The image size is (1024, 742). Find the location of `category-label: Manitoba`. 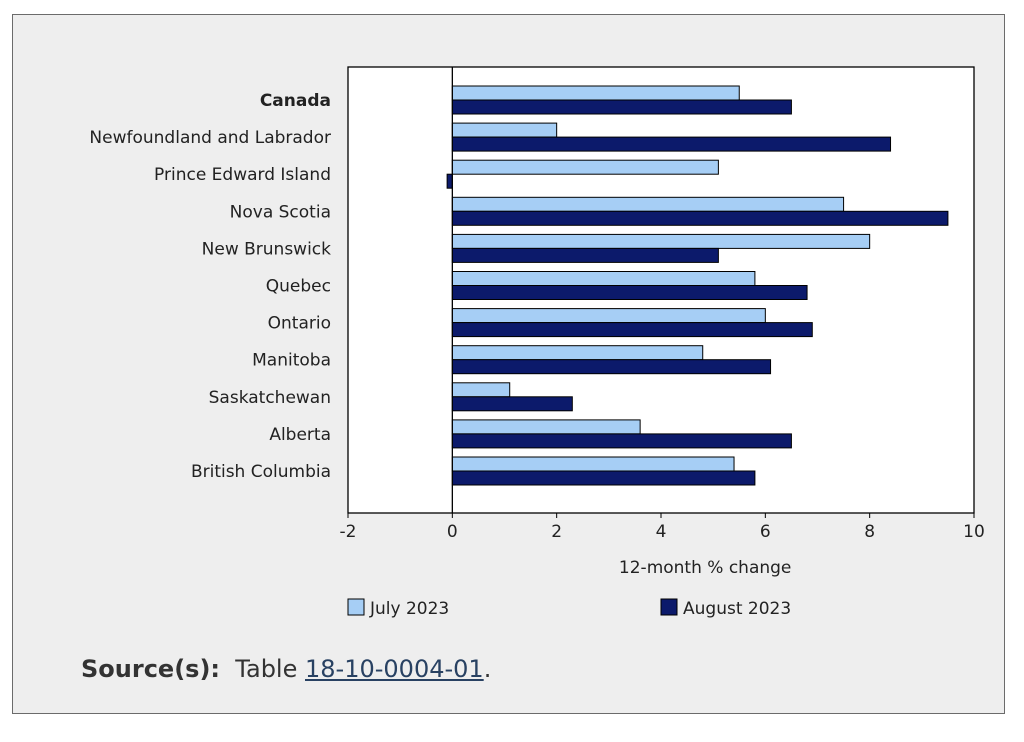

category-label: Manitoba is located at coordinates (291, 361).